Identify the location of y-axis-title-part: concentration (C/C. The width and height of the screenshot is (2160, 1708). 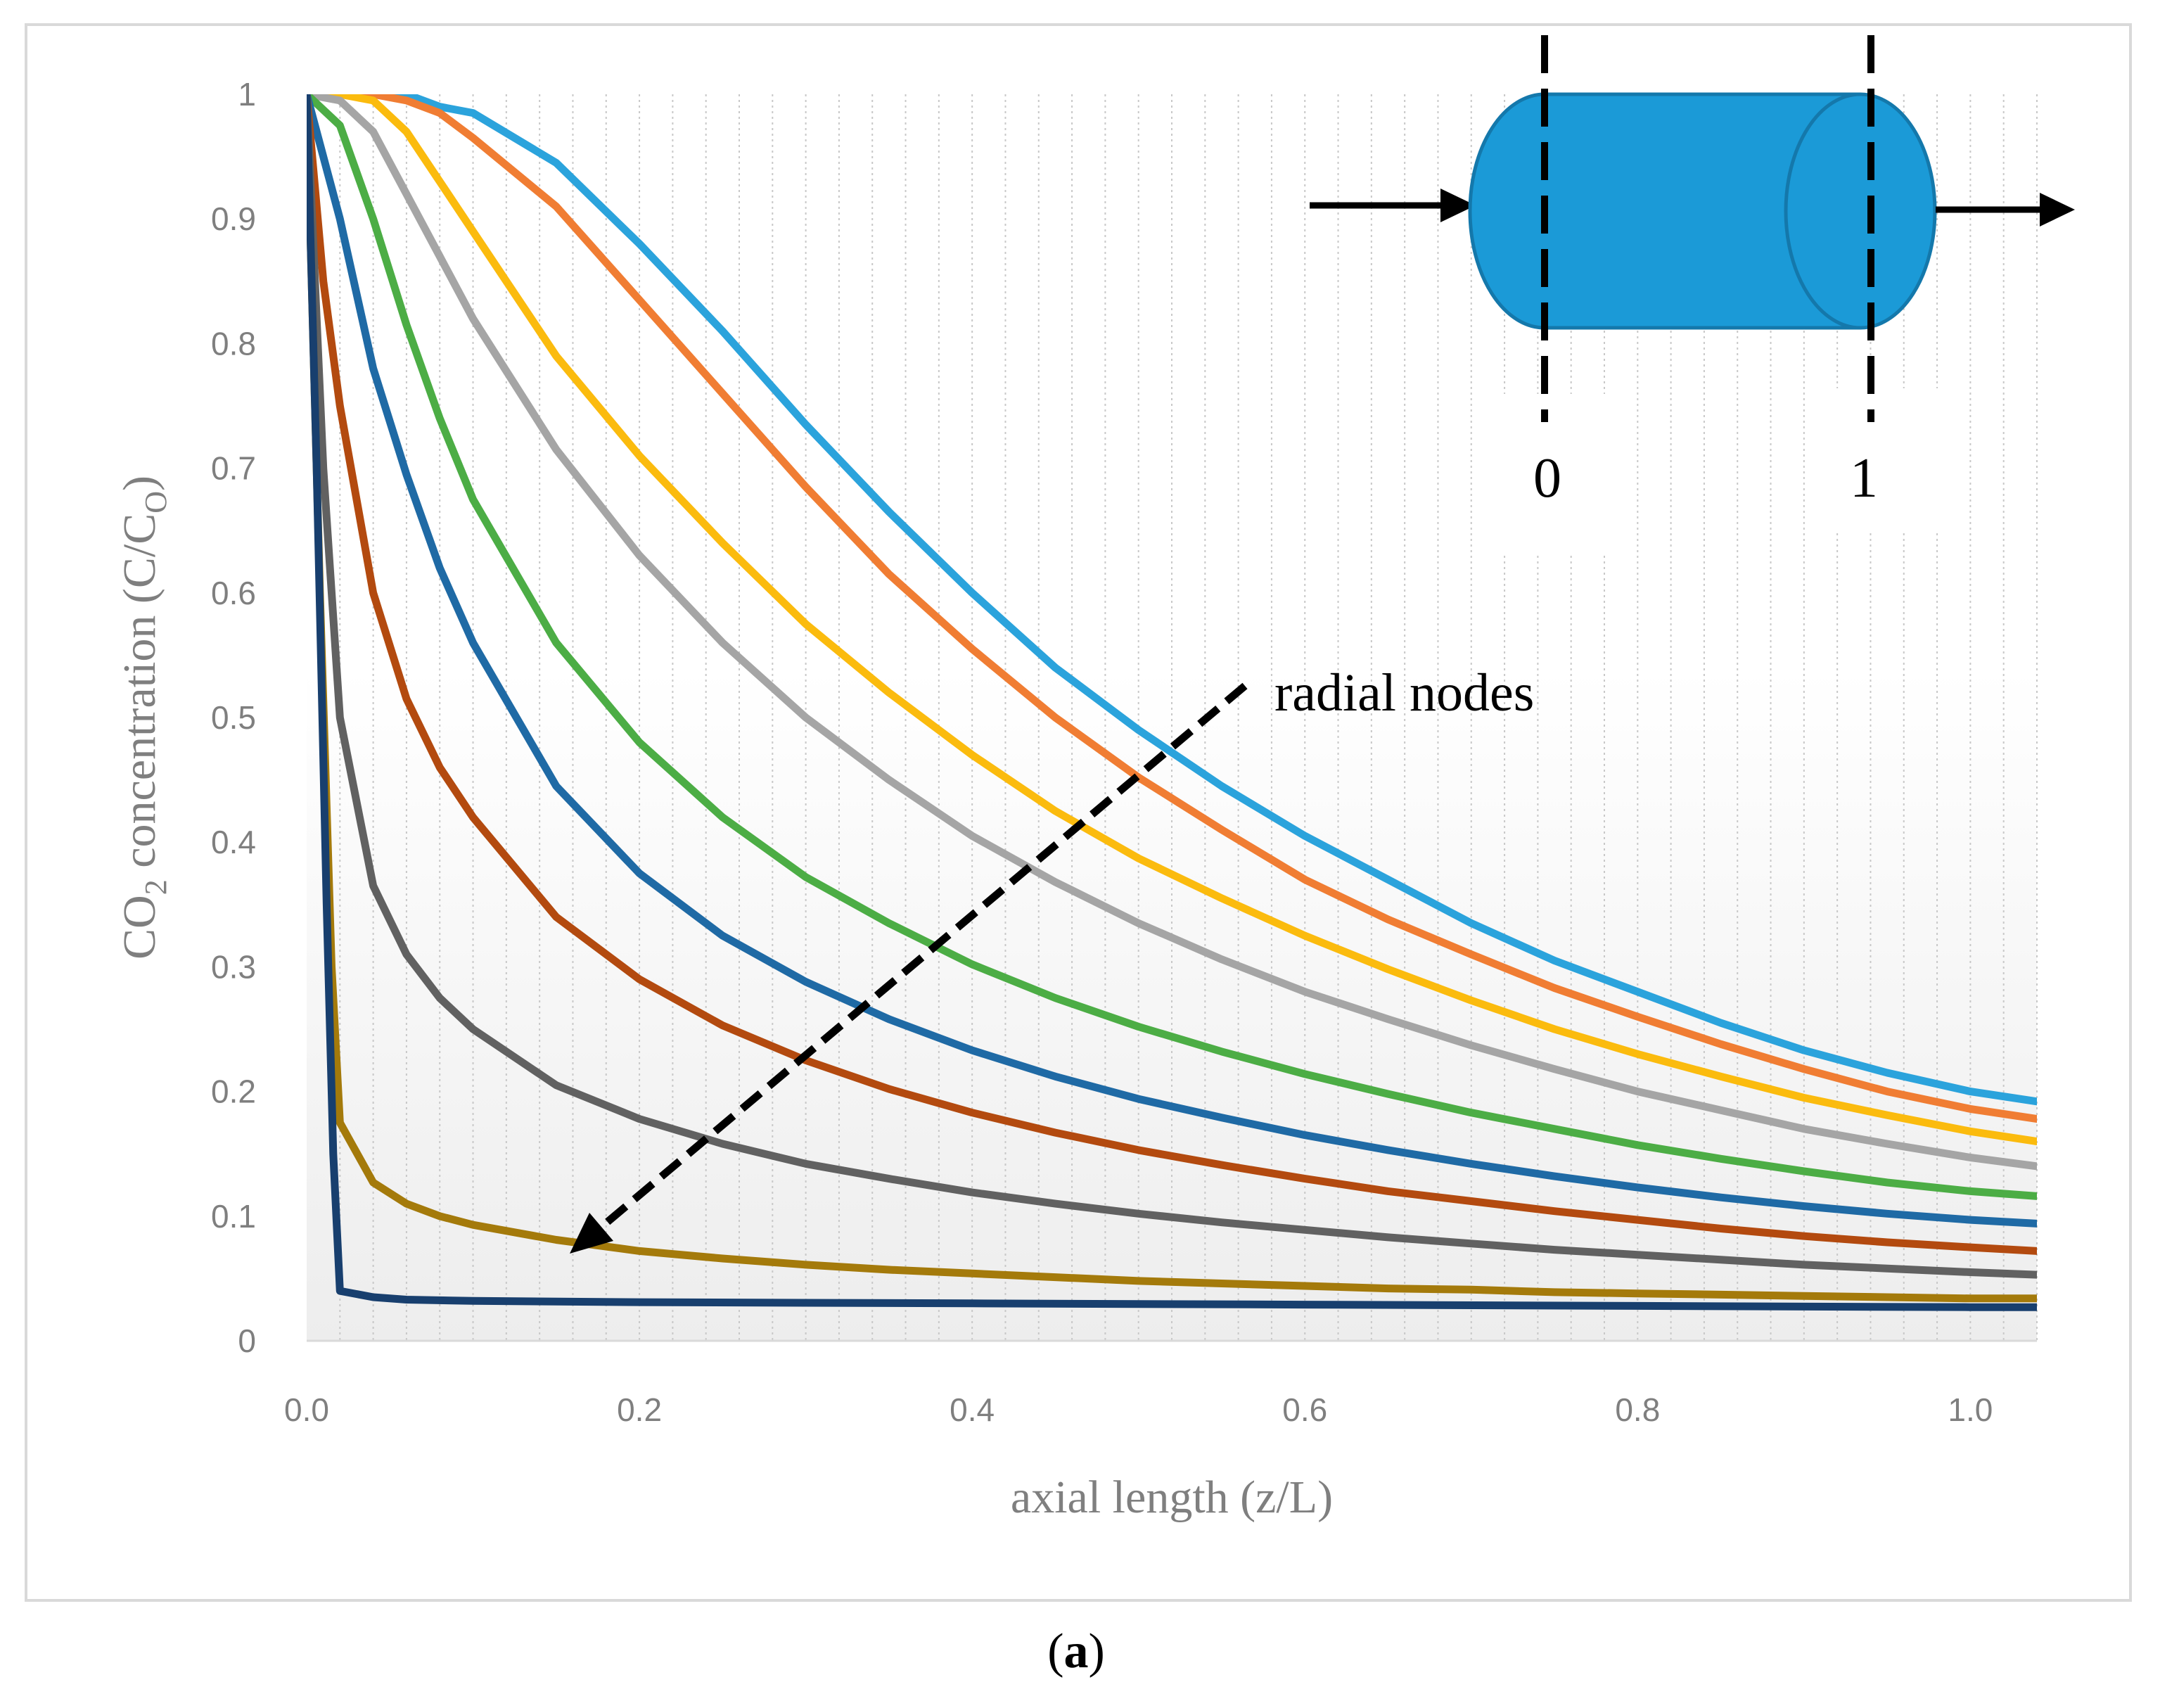
(139, 697).